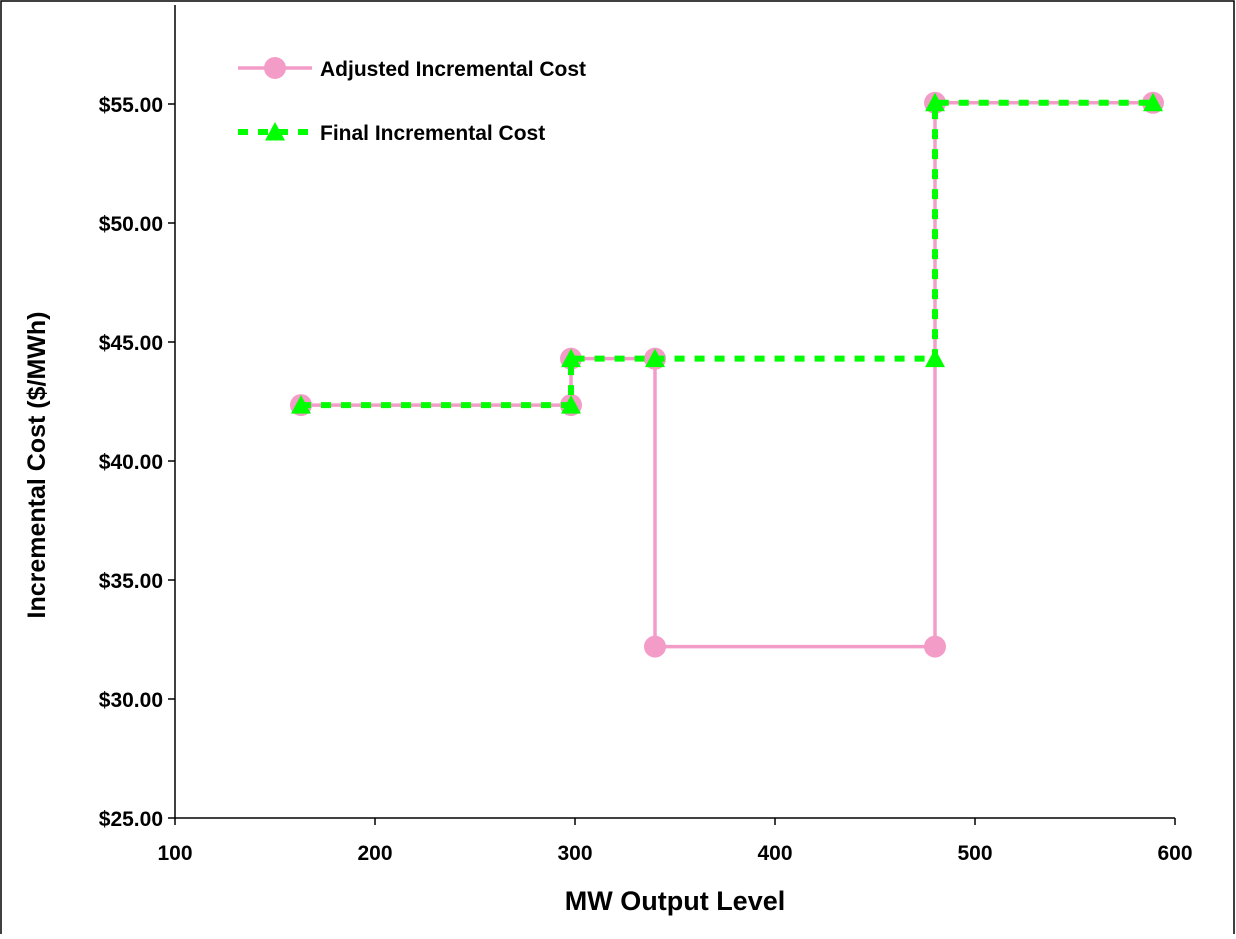 The image size is (1236, 939). What do you see at coordinates (675, 901) in the screenshot?
I see `x-axis-title: MW Output Level` at bounding box center [675, 901].